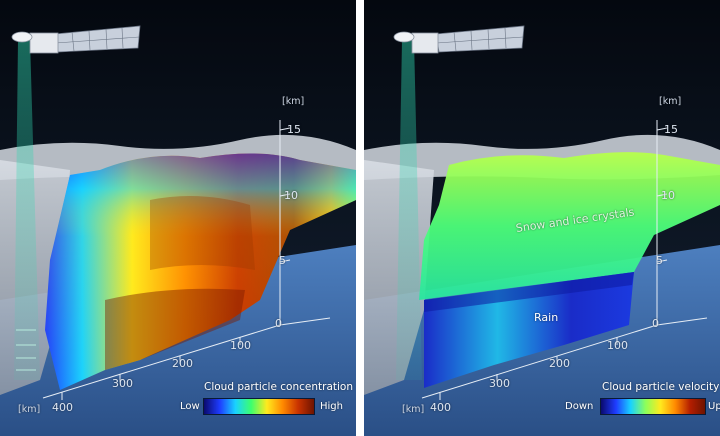 The image size is (720, 436). I want to click on rain-region-label: Rain, so click(546, 317).